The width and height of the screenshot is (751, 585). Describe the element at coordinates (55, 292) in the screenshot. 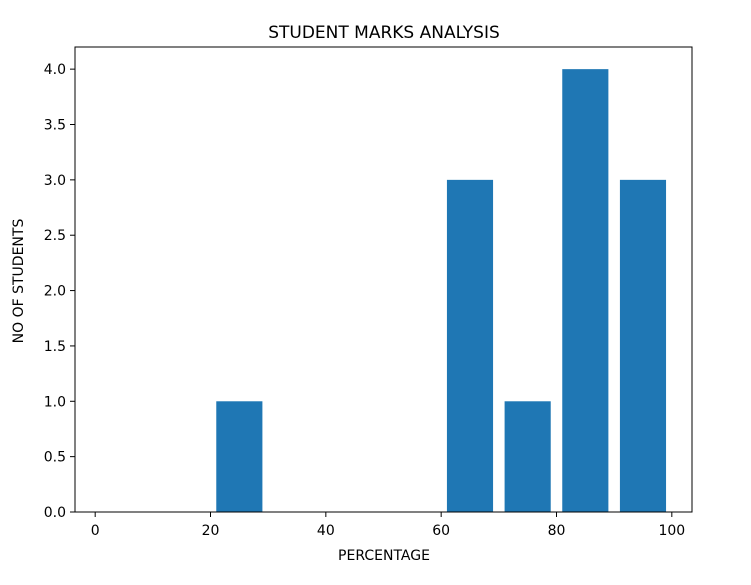

I see `y-tick-label: 2.0` at that location.